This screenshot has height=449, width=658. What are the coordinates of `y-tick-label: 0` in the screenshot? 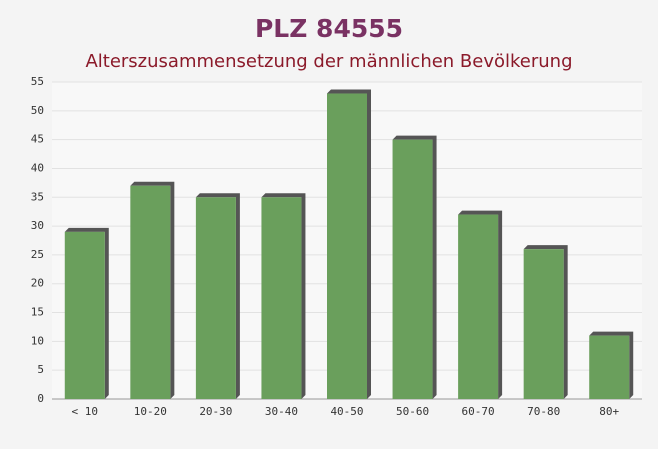 It's located at (40, 398).